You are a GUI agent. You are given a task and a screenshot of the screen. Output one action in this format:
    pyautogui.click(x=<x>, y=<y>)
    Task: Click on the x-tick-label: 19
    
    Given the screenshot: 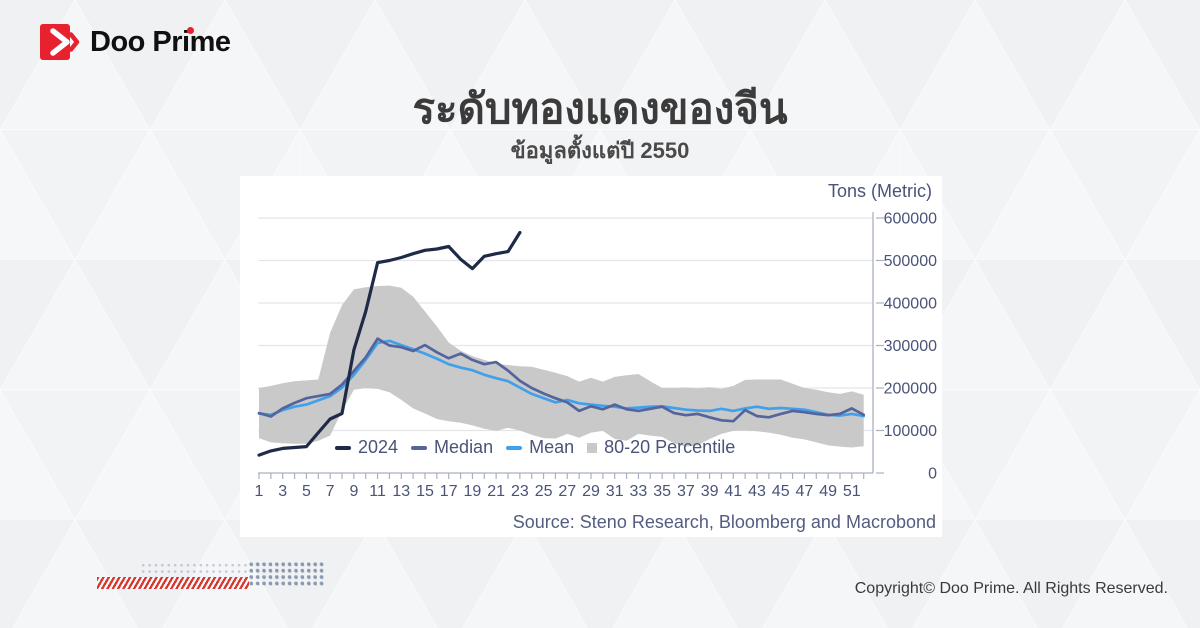 What is the action you would take?
    pyautogui.click(x=473, y=491)
    